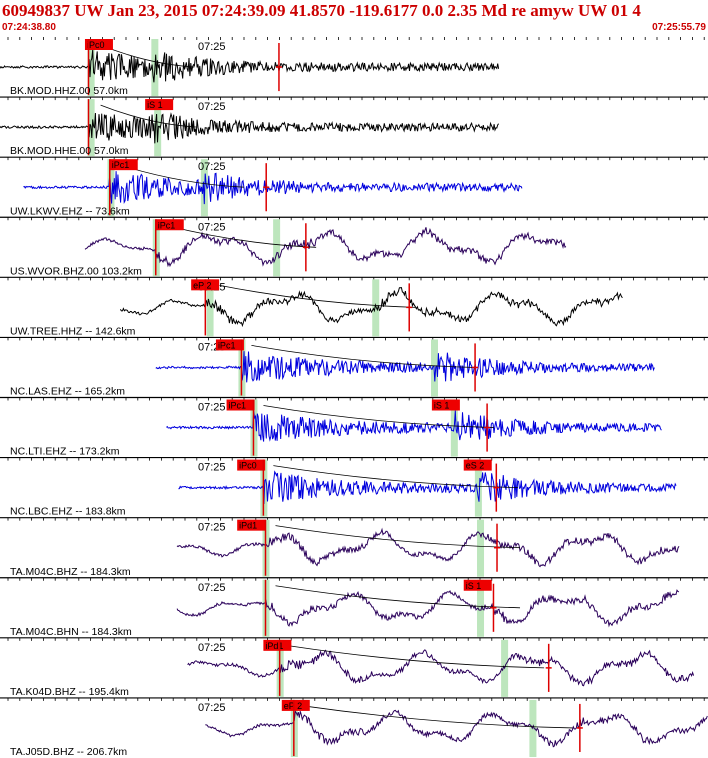 This screenshot has height=758, width=708. What do you see at coordinates (69, 151) in the screenshot?
I see `channel-label: BK.MOD.HHE.00 57.0km` at bounding box center [69, 151].